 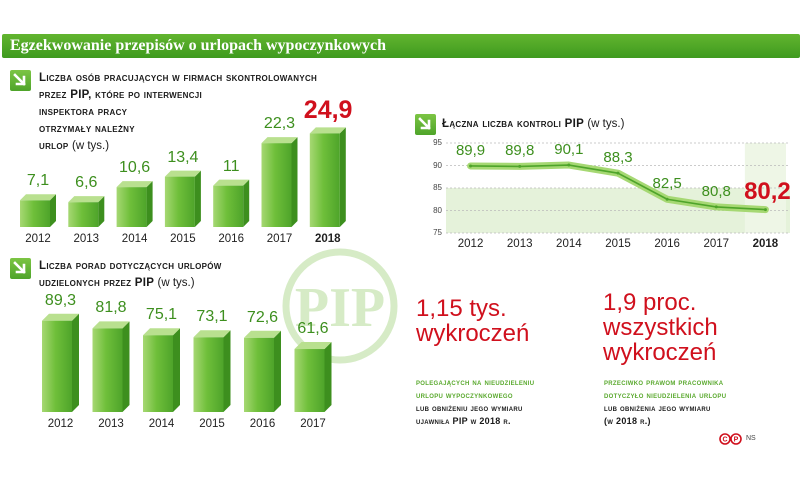 I want to click on stat-left-value: 1,15 tys. wykroczeń, so click(x=472, y=321).